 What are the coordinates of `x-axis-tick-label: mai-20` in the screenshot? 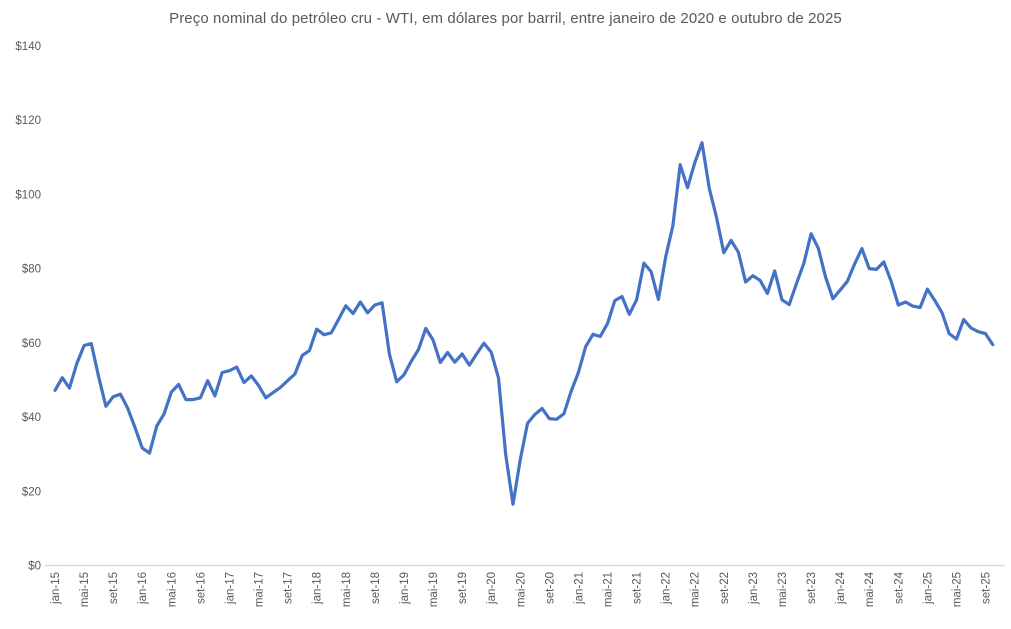 It's located at (521, 589).